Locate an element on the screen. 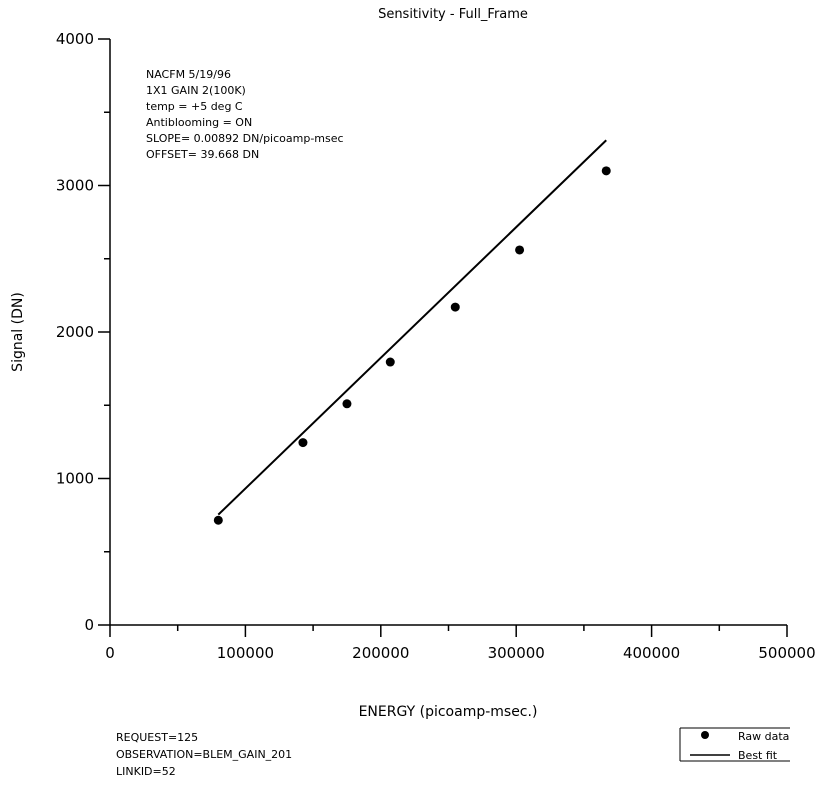 Image resolution: width=823 pixels, height=790 pixels. x-axis-label: ENERGY (picoamp-msec.) is located at coordinates (448, 712).